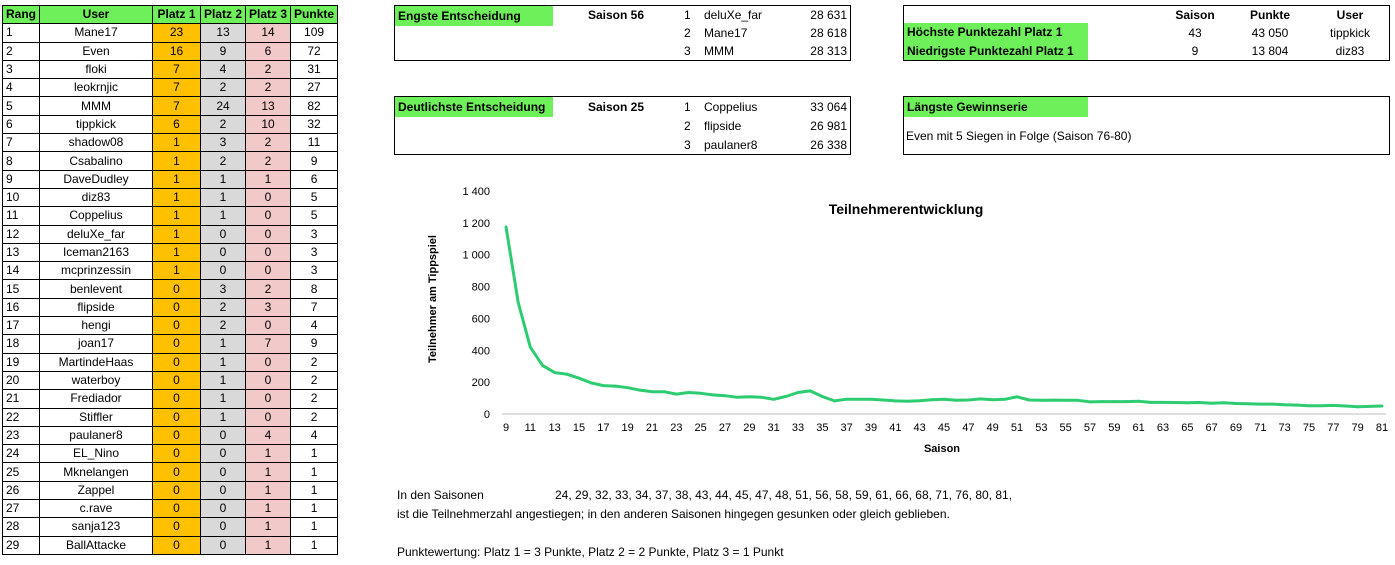 This screenshot has width=1395, height=565. I want to click on table-row: 14 mcprinzessin 1 0 0 3, so click(170, 271).